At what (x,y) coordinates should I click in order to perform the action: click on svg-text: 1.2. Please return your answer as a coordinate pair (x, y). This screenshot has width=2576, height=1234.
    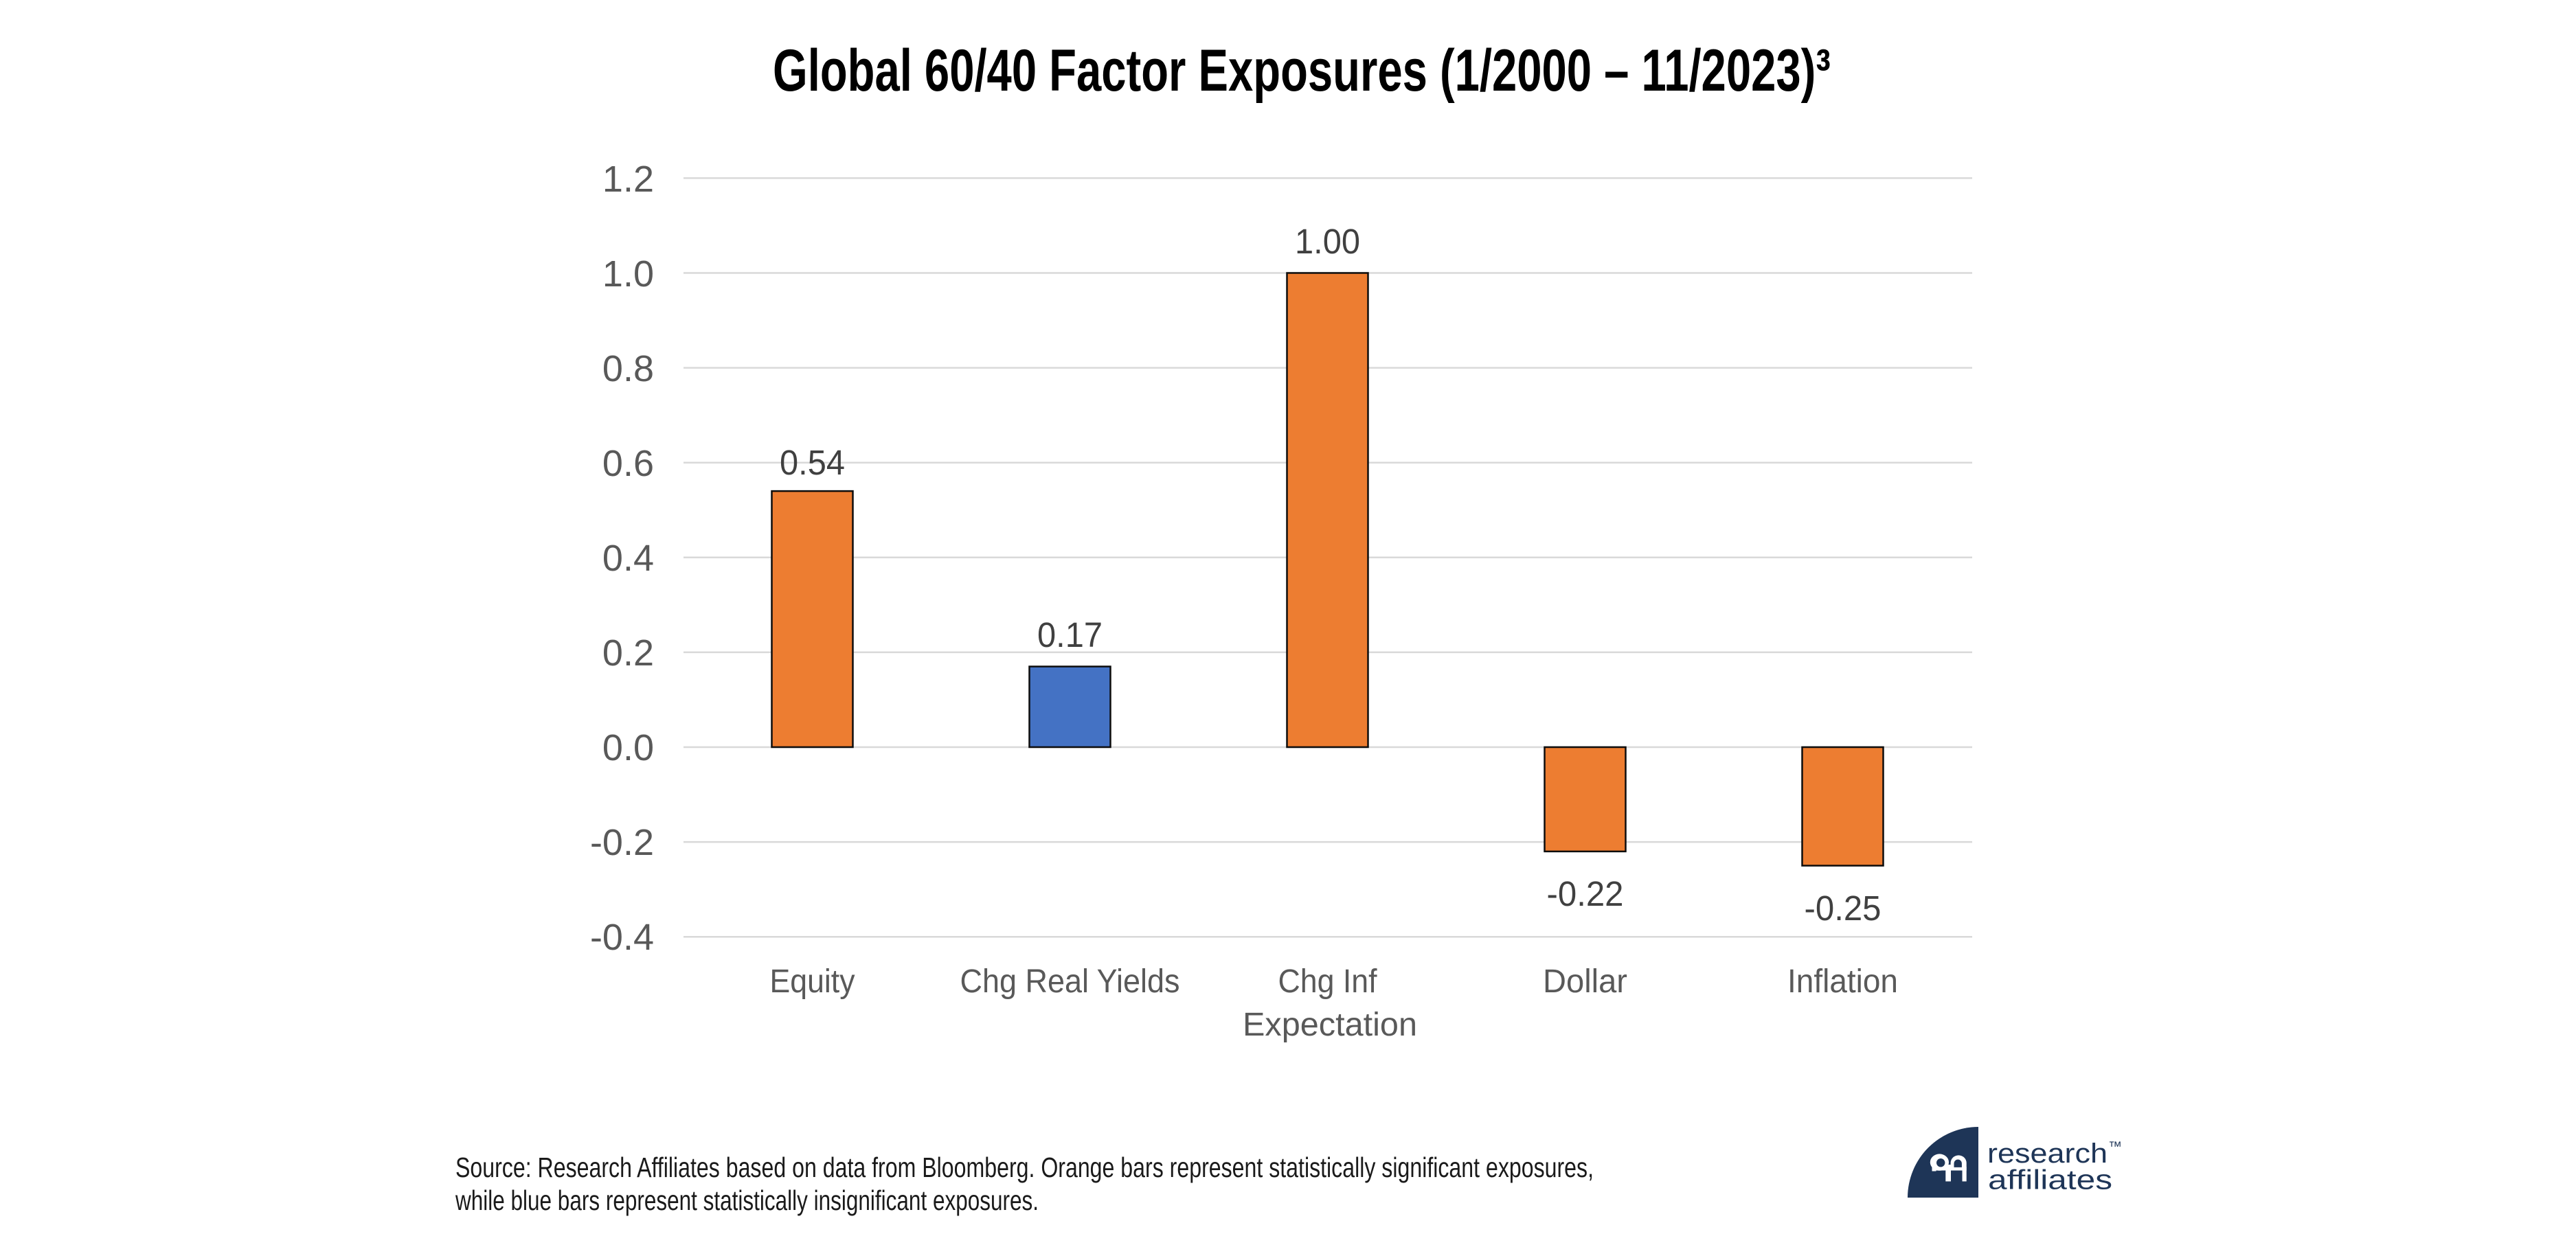
    Looking at the image, I should click on (628, 179).